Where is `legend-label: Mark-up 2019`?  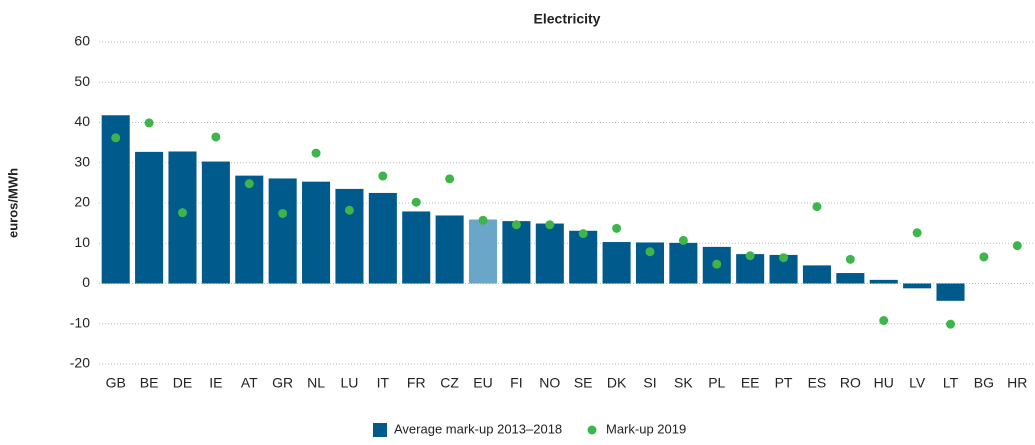
legend-label: Mark-up 2019 is located at coordinates (646, 428).